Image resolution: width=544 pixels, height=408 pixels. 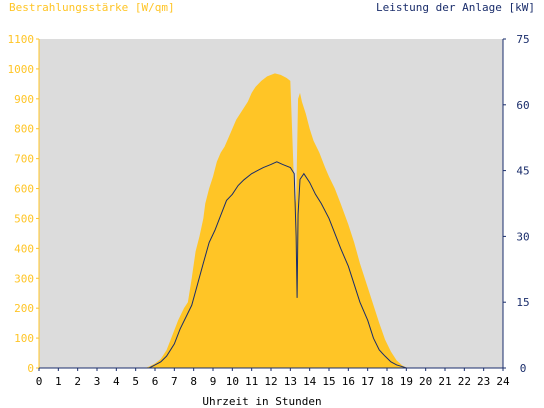 I want to click on y-tick-left-label: 600, so click(x=24, y=189).